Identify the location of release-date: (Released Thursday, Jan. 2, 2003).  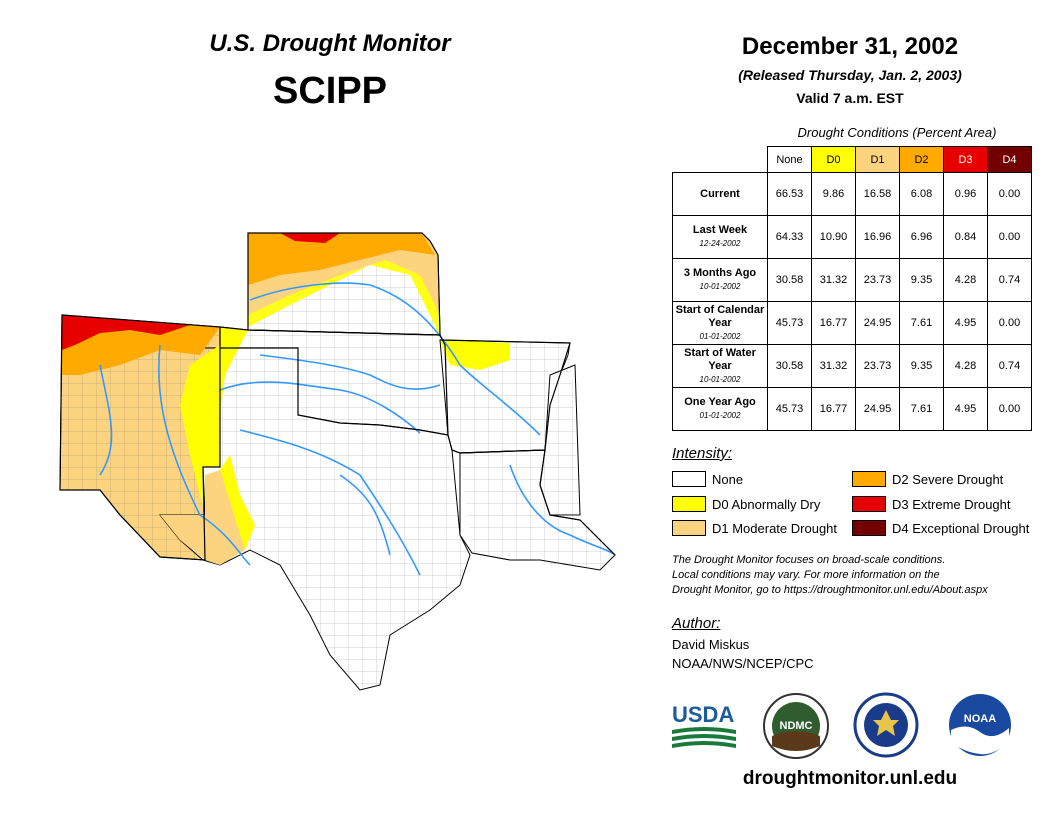
(850, 75).